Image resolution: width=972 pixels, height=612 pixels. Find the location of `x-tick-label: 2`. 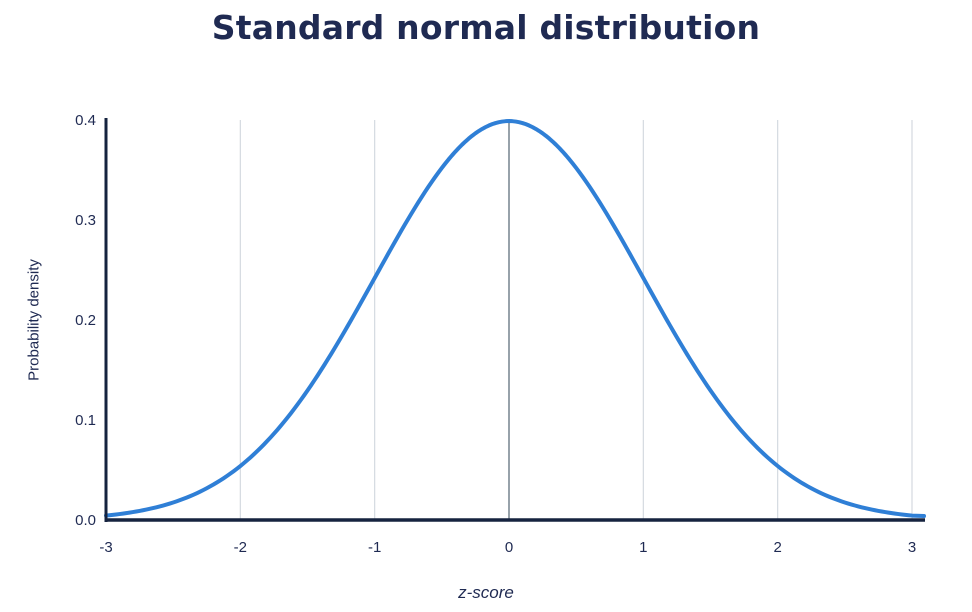

x-tick-label: 2 is located at coordinates (777, 547).